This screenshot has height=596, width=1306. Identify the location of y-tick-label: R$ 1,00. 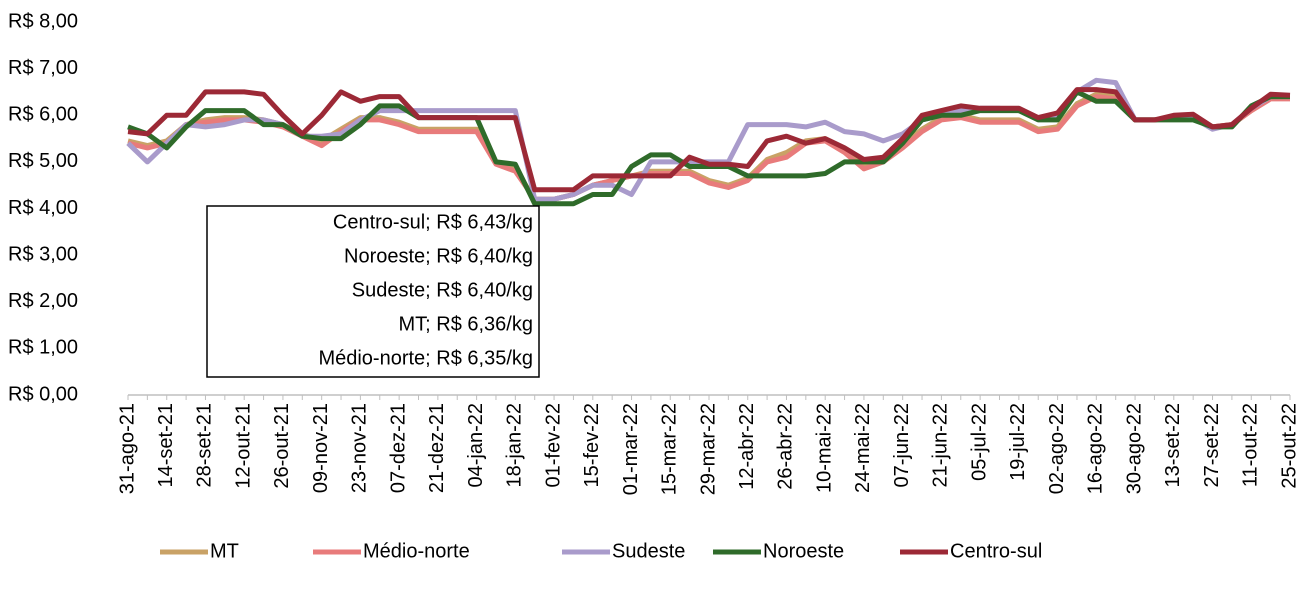
(43, 348).